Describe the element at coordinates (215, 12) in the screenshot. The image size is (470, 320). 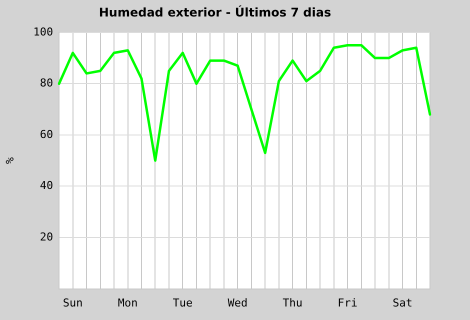
I see `chart-title: Humedad exterior - Últimos 7 dias` at that location.